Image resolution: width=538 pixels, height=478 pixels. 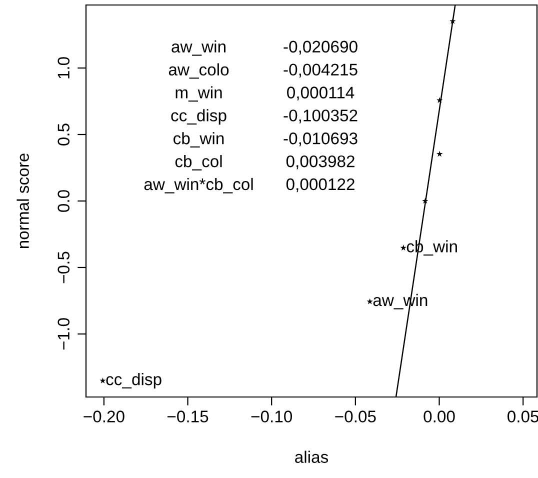 What do you see at coordinates (64, 67) in the screenshot?
I see `y-tick-label: 1.0` at bounding box center [64, 67].